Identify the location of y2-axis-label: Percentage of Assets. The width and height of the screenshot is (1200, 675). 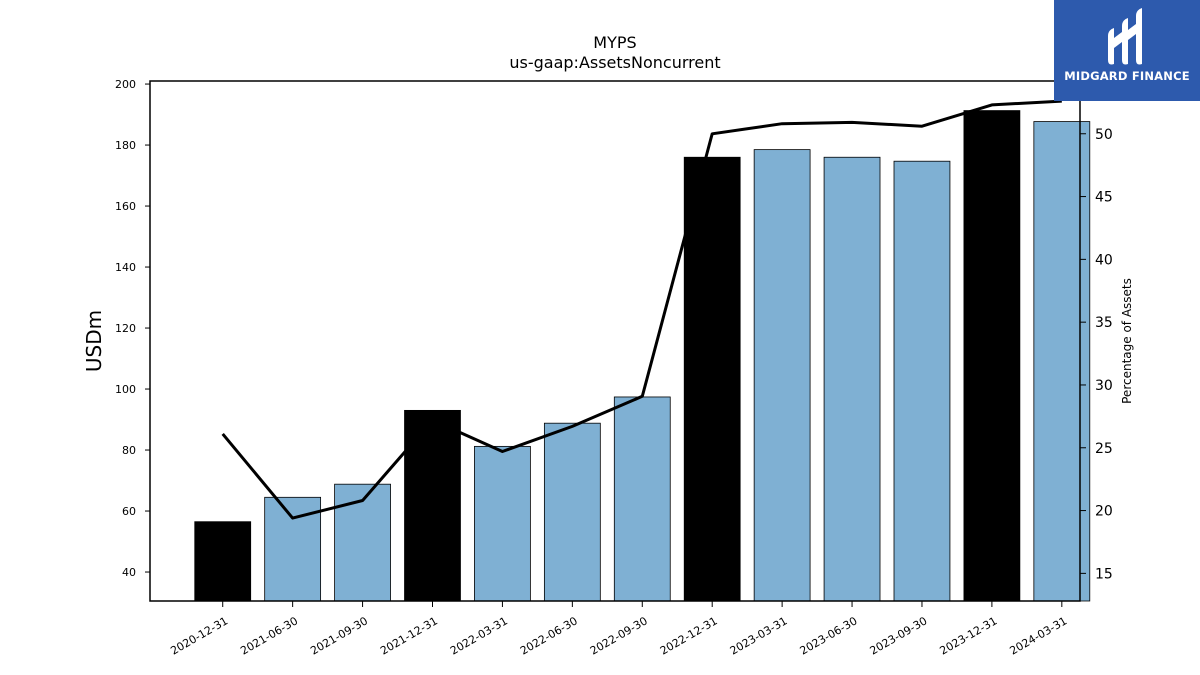
(1127, 341).